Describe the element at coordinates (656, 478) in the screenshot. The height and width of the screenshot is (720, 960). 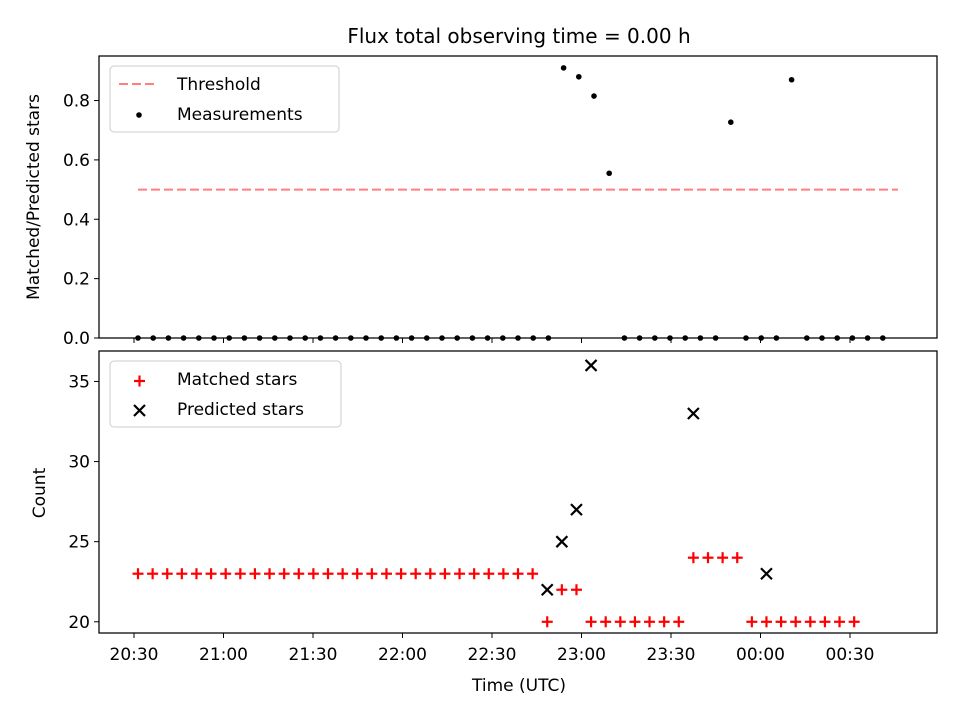
I see `predicted-stars-points` at that location.